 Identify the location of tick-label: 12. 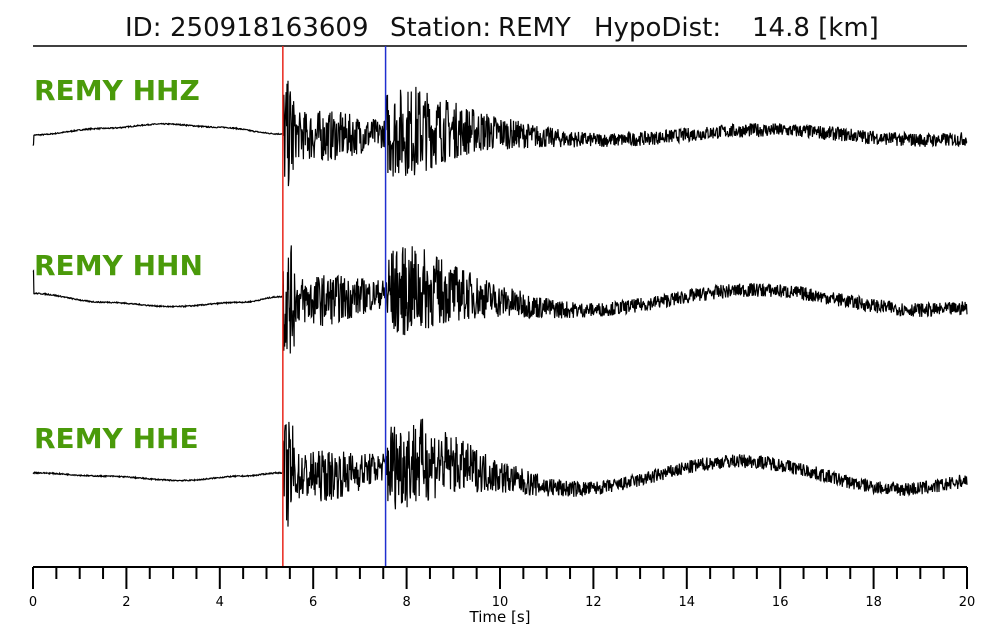
(593, 602).